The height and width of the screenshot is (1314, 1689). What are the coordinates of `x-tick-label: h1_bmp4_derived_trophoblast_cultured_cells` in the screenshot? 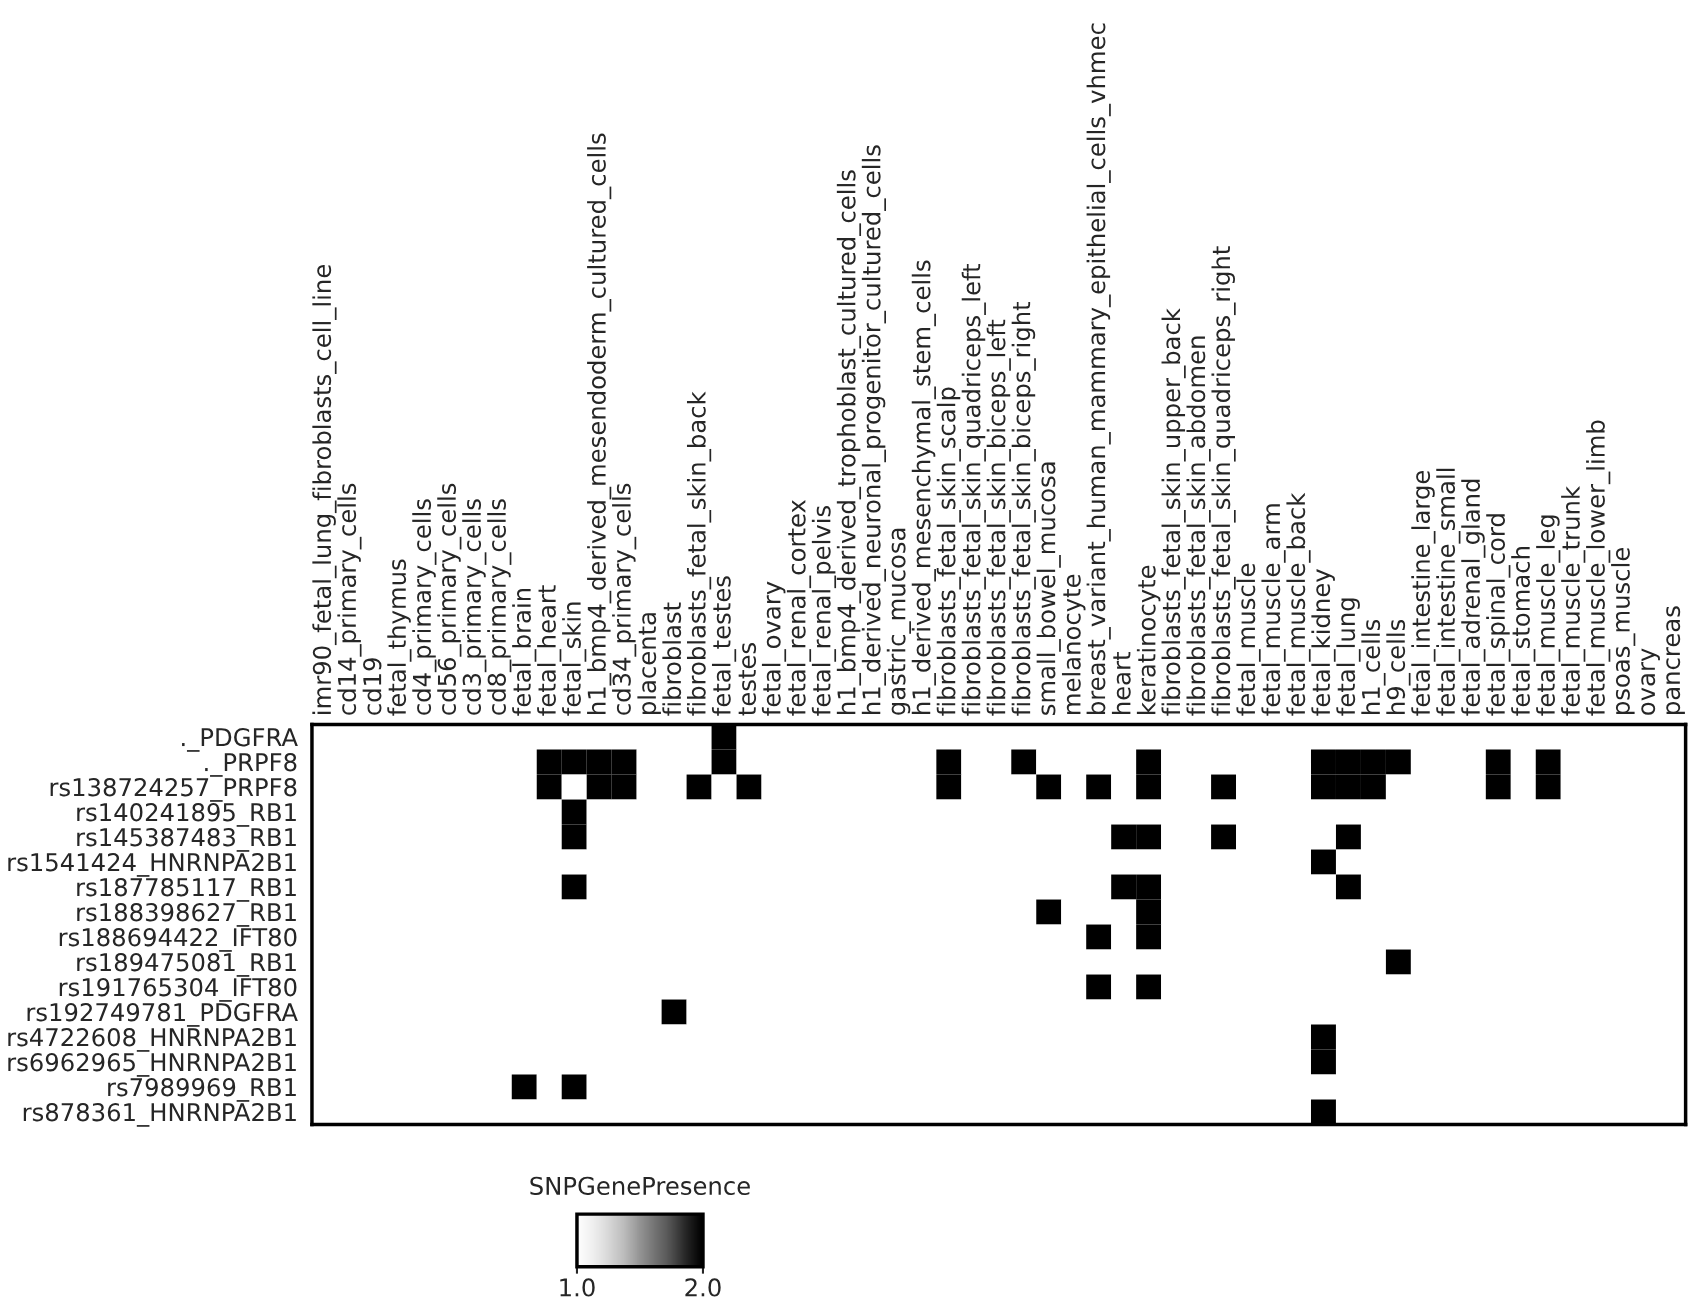 It's located at (849, 442).